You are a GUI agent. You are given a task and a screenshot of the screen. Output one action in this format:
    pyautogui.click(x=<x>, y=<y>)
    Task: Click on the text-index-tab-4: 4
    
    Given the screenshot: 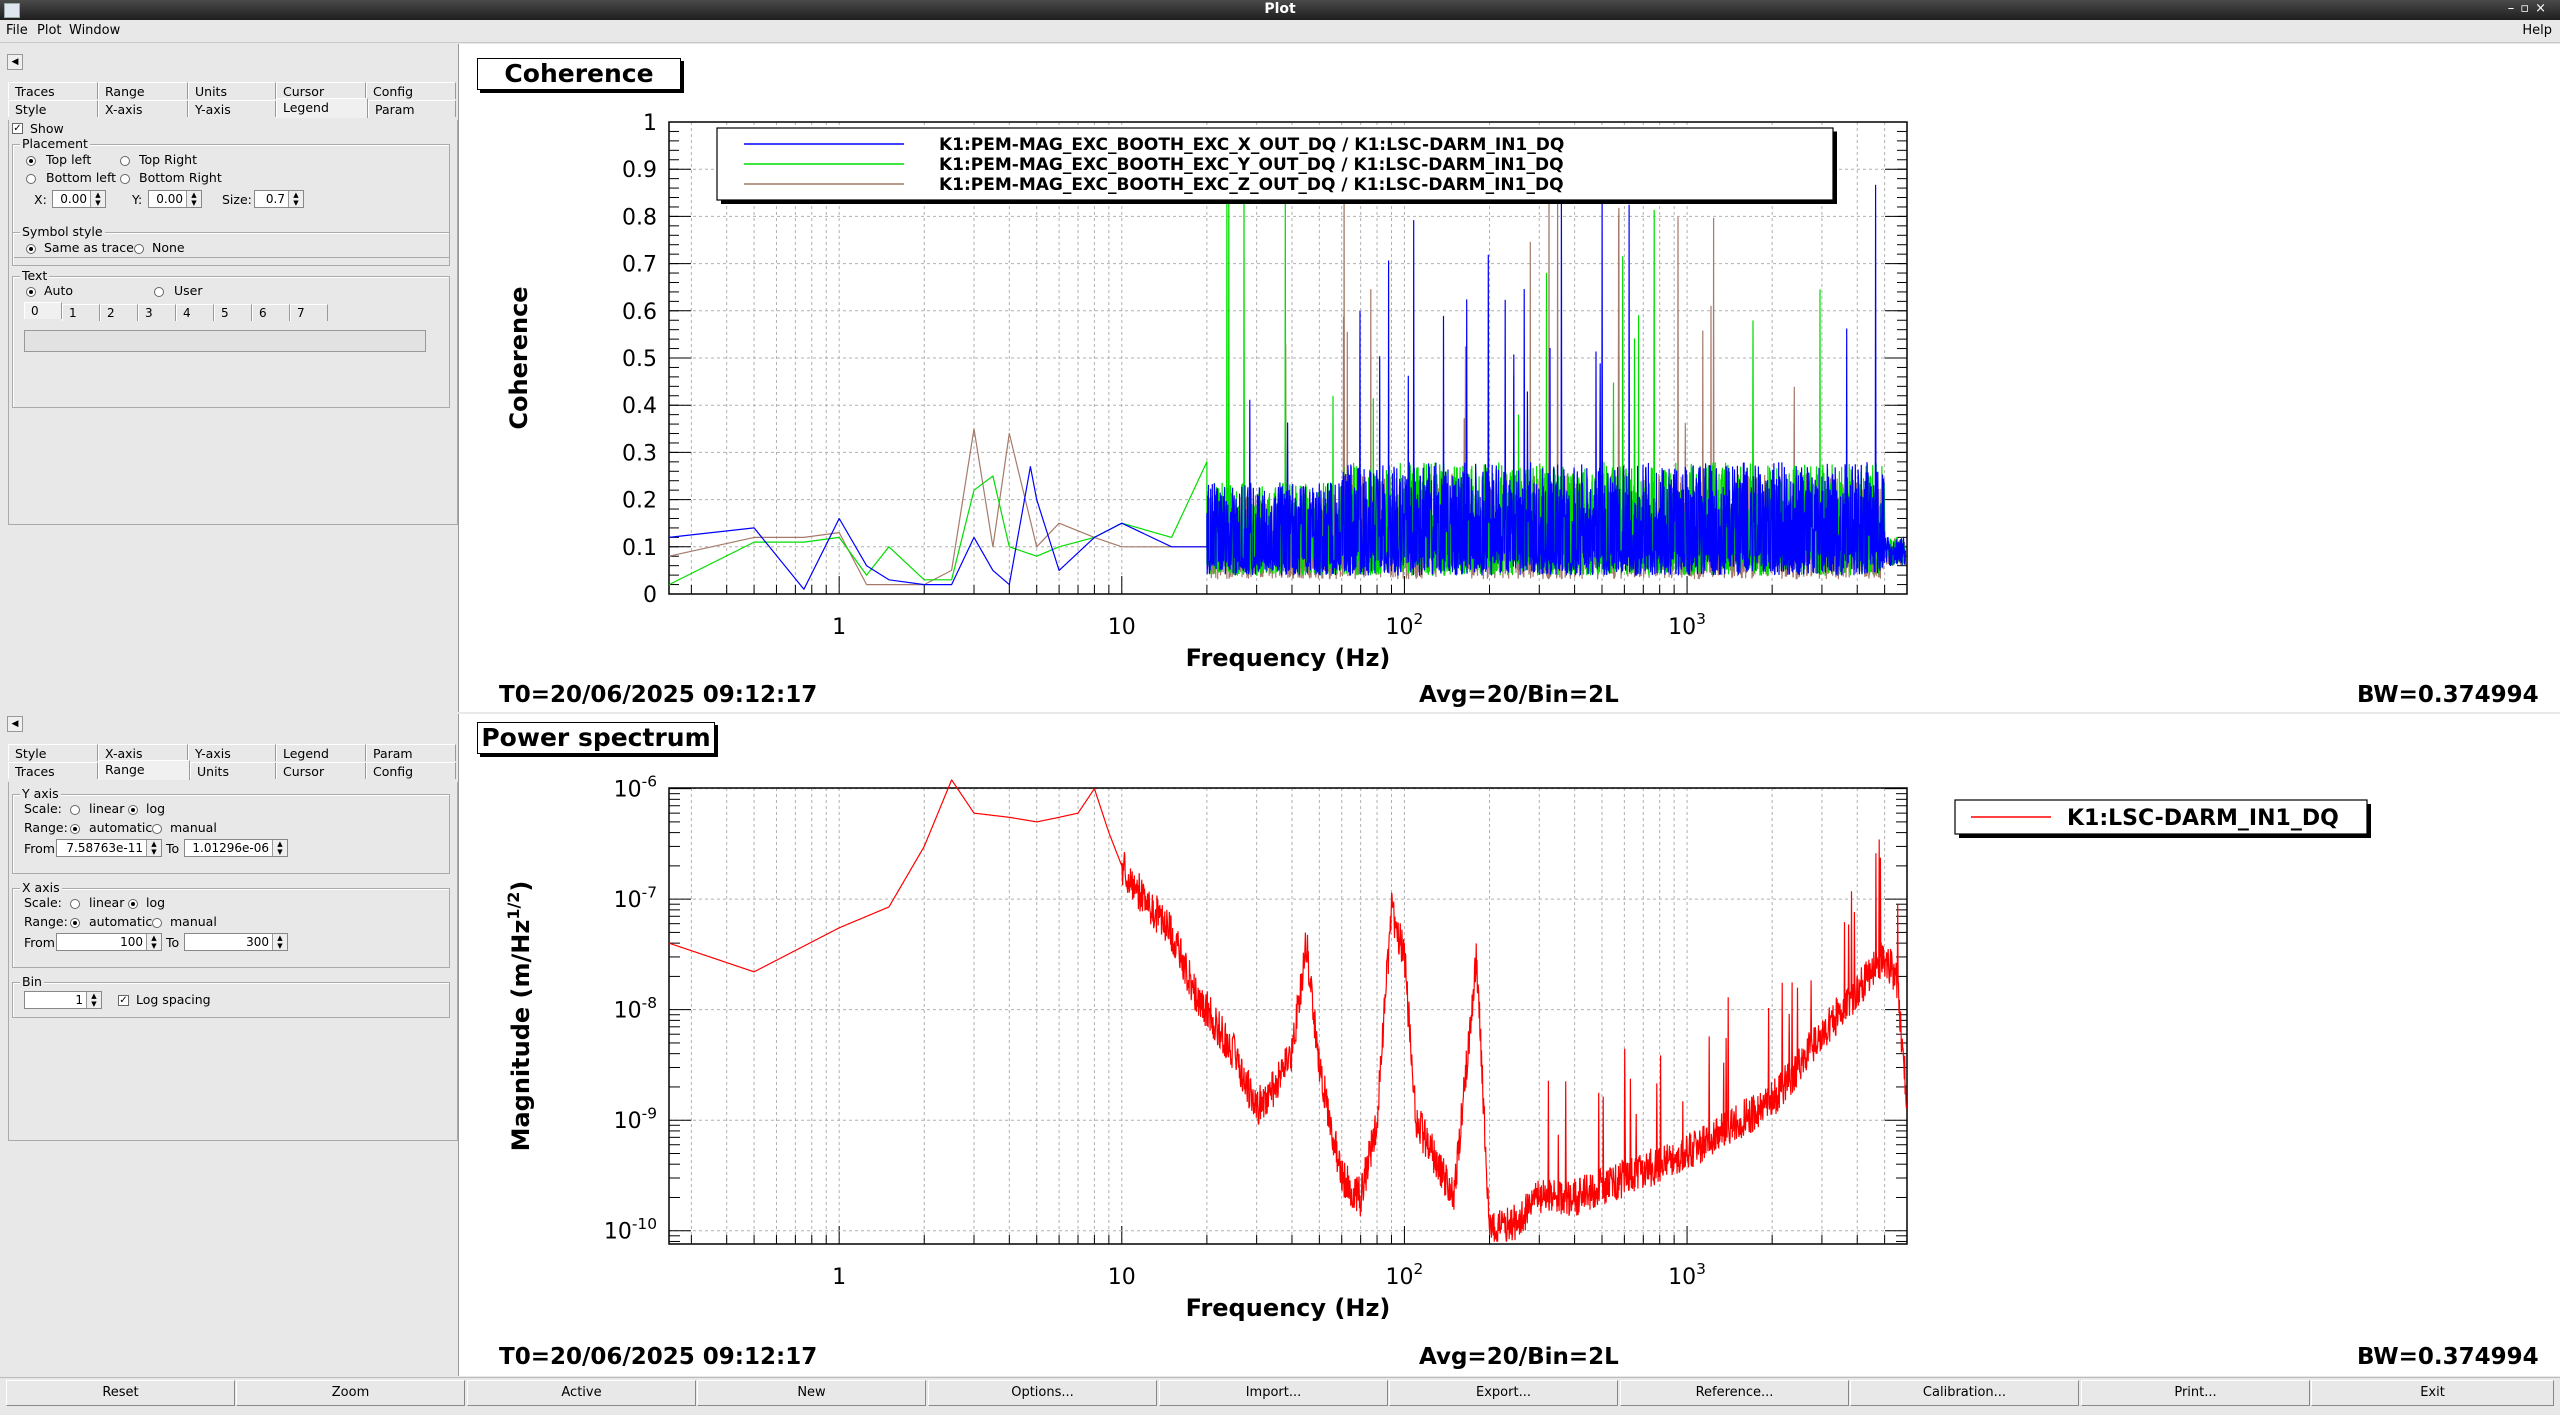 What is the action you would take?
    pyautogui.click(x=195, y=312)
    